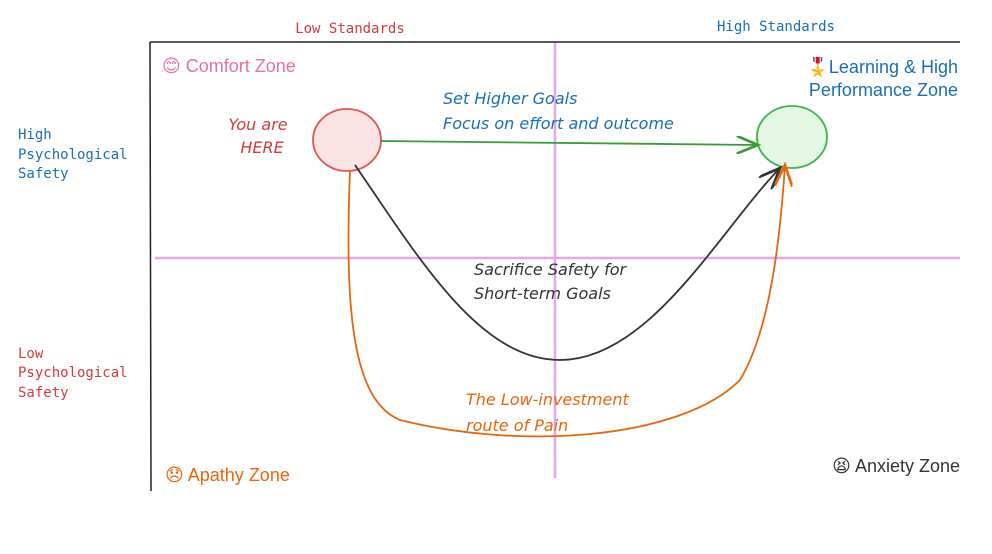 The width and height of the screenshot is (992, 554). What do you see at coordinates (883, 66) in the screenshot?
I see `zone-label: 🎖️Learning & High` at bounding box center [883, 66].